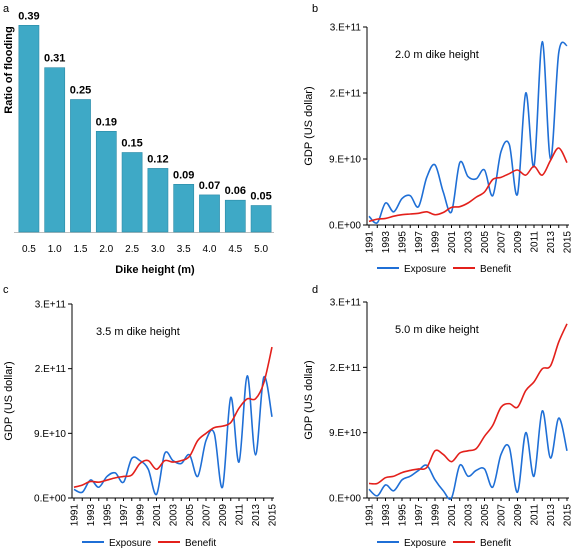 This screenshot has width=575, height=554. Describe the element at coordinates (55, 249) in the screenshot. I see `x-tick-label: 1.0` at that location.